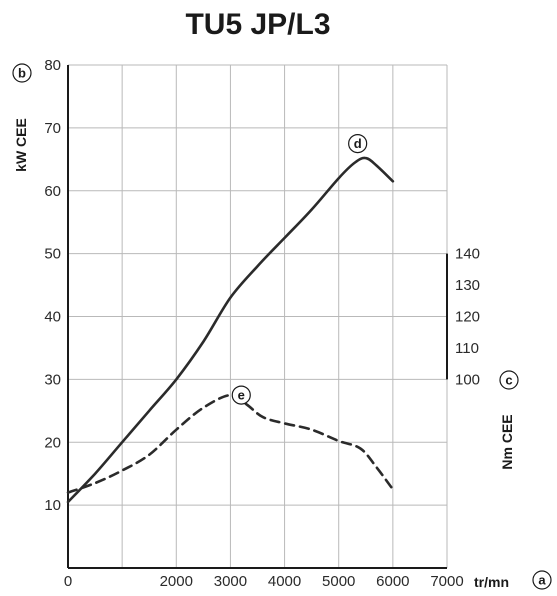 The height and width of the screenshot is (596, 557). I want to click on x-tick-label: 0, so click(68, 581).